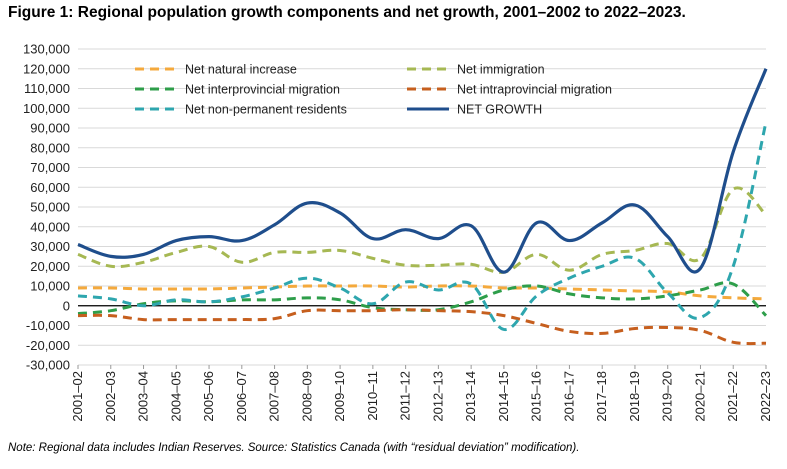 This screenshot has height=469, width=787. What do you see at coordinates (50, 286) in the screenshot?
I see `y-tick-label: 10,000` at bounding box center [50, 286].